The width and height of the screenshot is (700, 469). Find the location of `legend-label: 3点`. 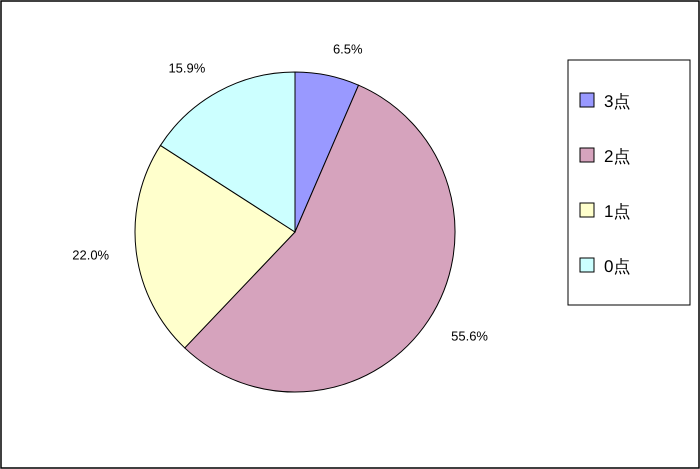

legend-label: 3点 is located at coordinates (617, 101).